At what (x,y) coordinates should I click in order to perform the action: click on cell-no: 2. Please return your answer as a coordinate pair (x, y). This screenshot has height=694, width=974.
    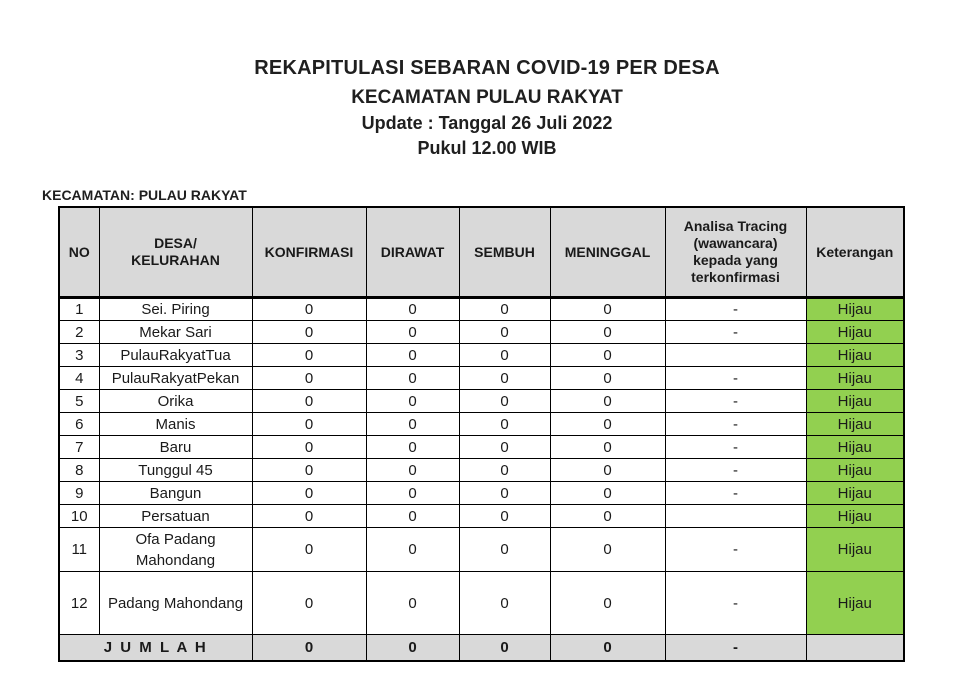
    Looking at the image, I should click on (79, 332).